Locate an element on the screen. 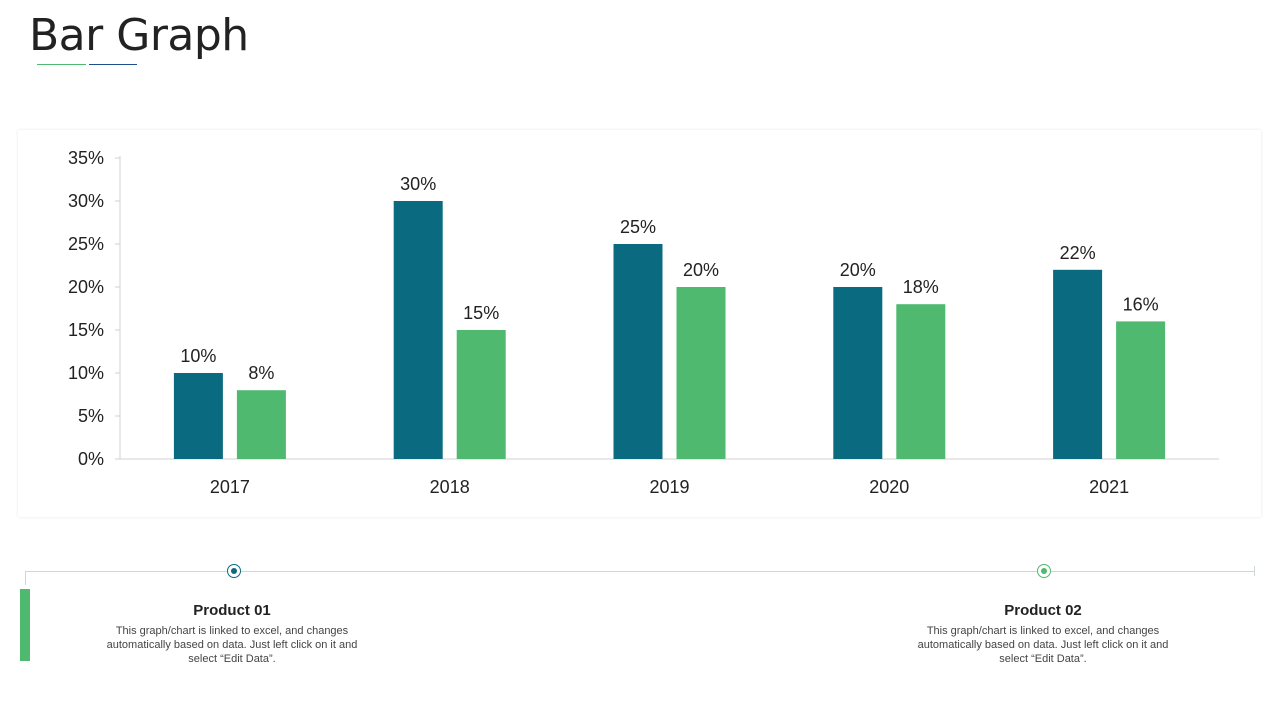 This screenshot has height=720, width=1280. bar-product-02-2021 is located at coordinates (1141, 390).